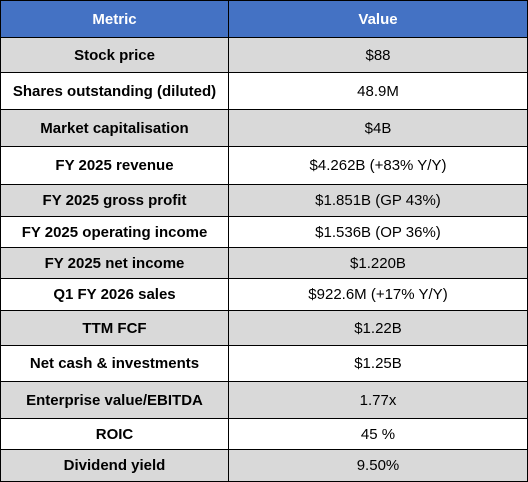 The image size is (528, 482). What do you see at coordinates (378, 328) in the screenshot?
I see `value-cell: $1.22B` at bounding box center [378, 328].